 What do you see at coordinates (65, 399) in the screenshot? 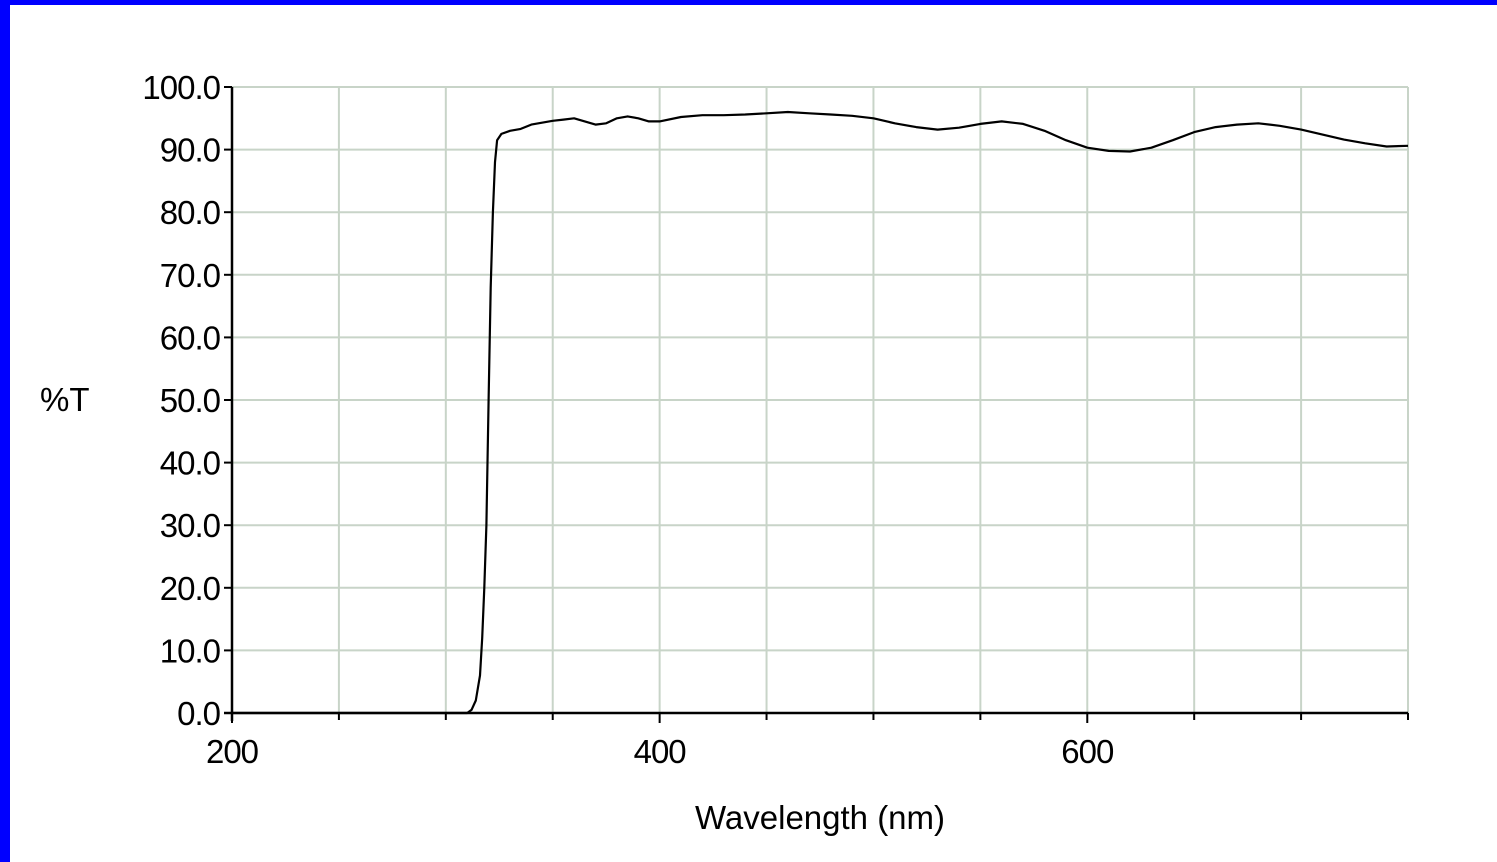
I see `y-axis-label: %T` at bounding box center [65, 399].